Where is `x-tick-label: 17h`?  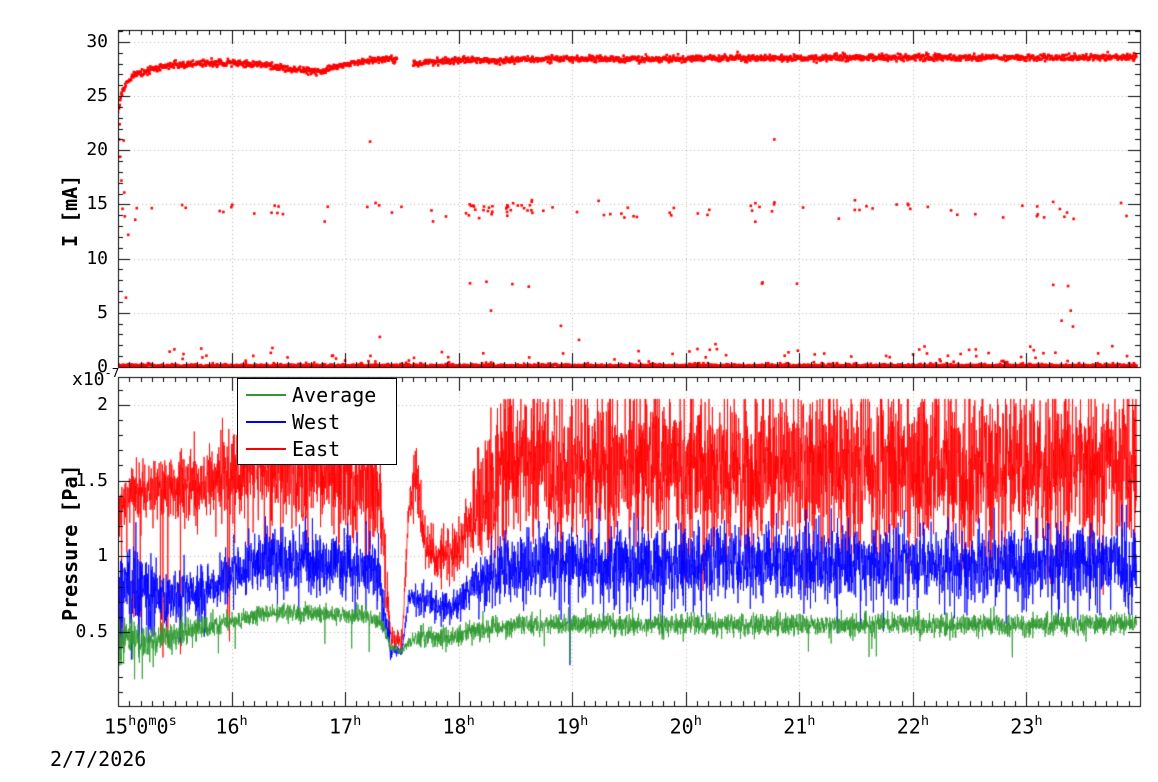 x-tick-label: 17h is located at coordinates (345, 726).